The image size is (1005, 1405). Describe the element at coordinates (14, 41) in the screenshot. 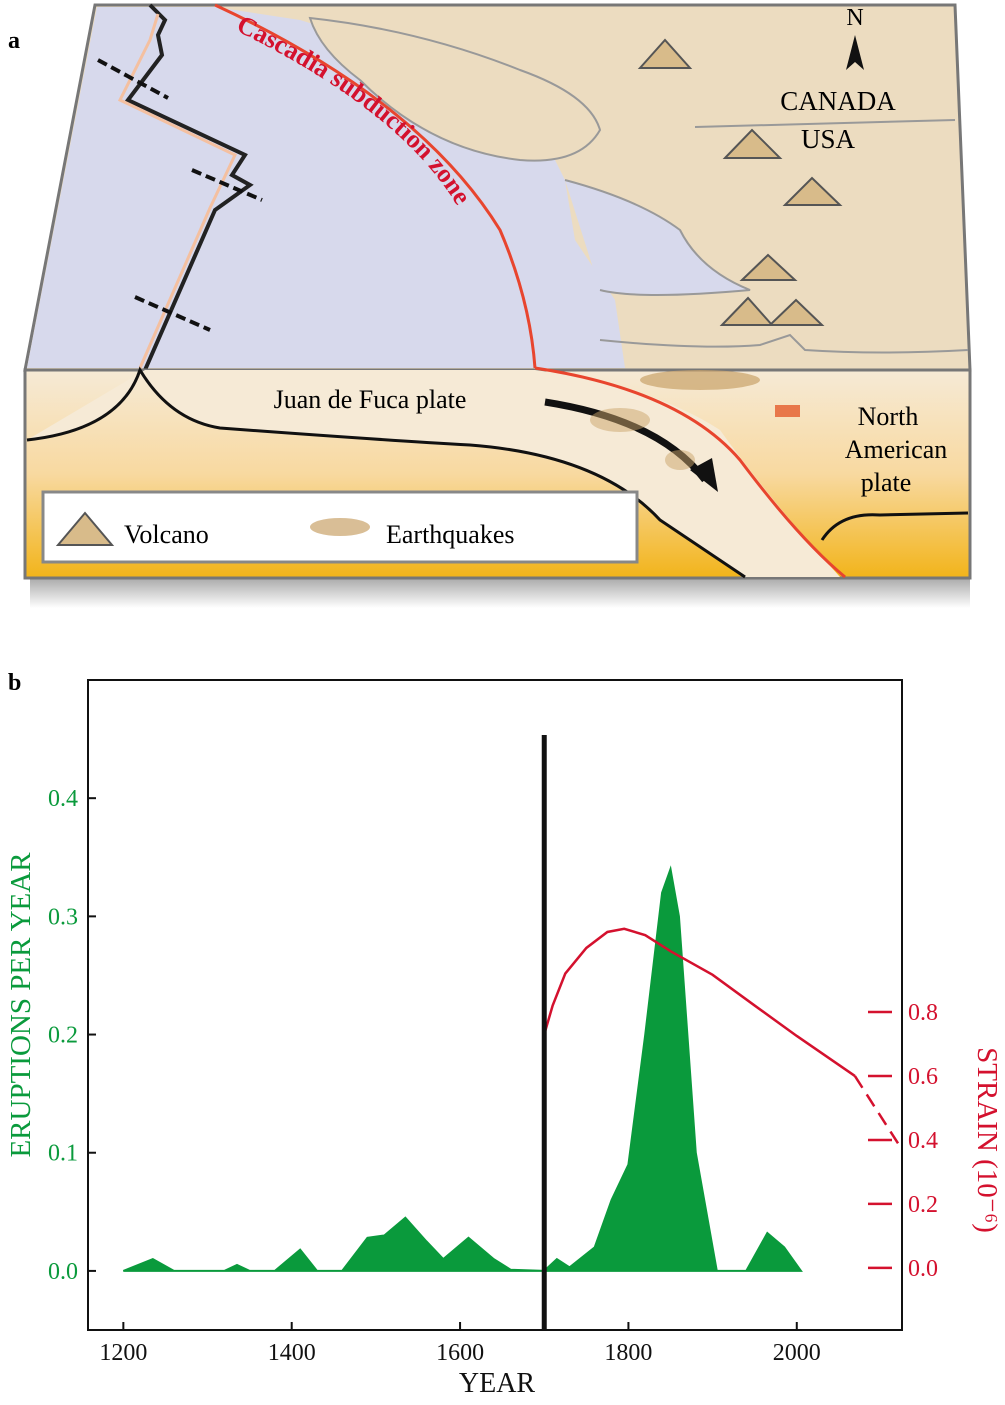

I see `panel-label: a` at that location.